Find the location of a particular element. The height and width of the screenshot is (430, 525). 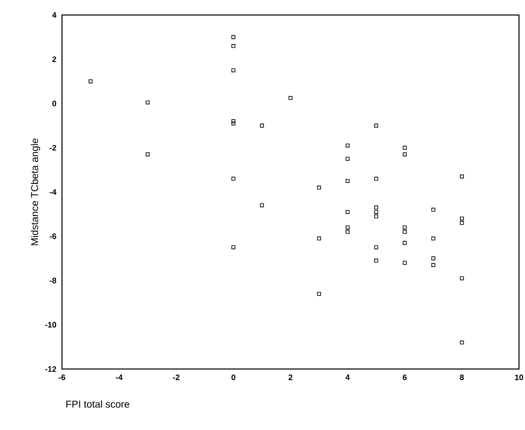

y-axis-title: Midstance TCbeta angle is located at coordinates (35, 192).